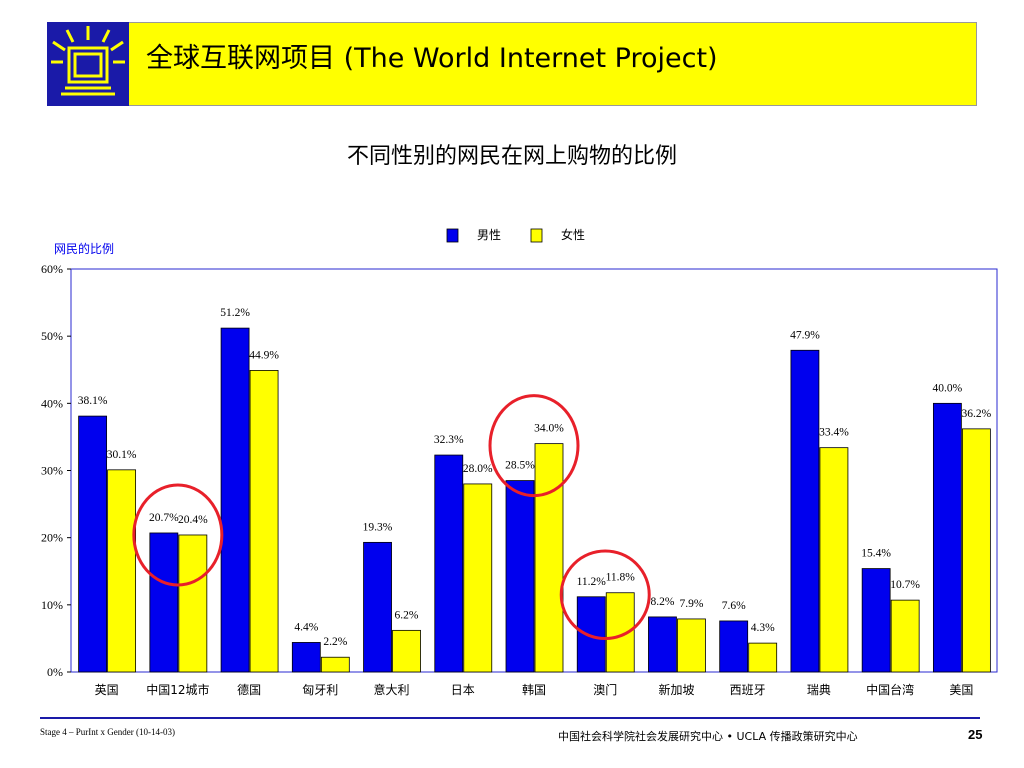  I want to click on data-label: 20.7%, so click(164, 518).